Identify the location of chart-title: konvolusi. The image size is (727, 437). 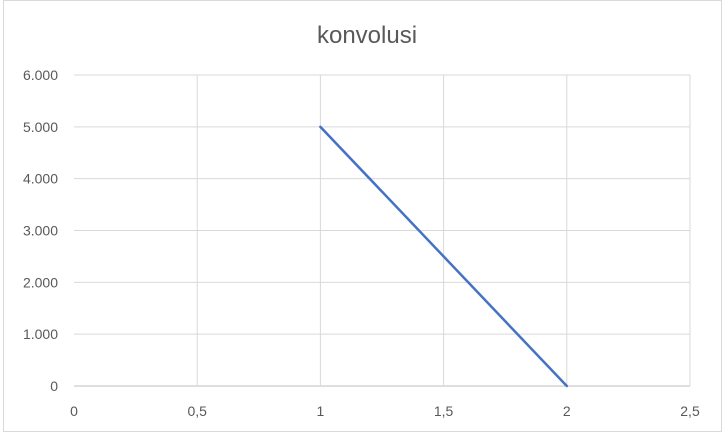
(367, 35).